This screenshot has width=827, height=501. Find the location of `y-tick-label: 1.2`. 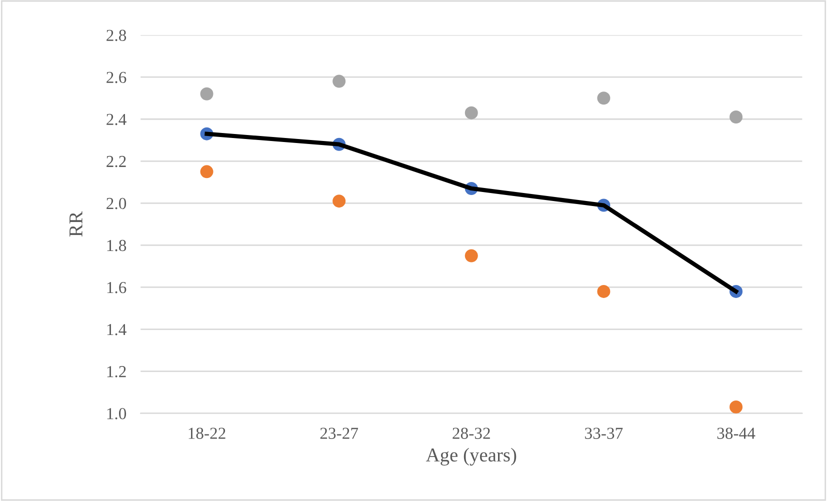

y-tick-label: 1.2 is located at coordinates (116, 372).